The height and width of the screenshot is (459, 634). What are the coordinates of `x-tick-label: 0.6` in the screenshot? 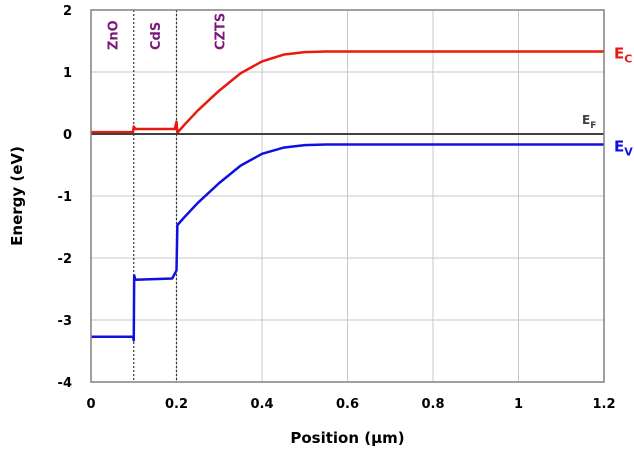 It's located at (347, 404).